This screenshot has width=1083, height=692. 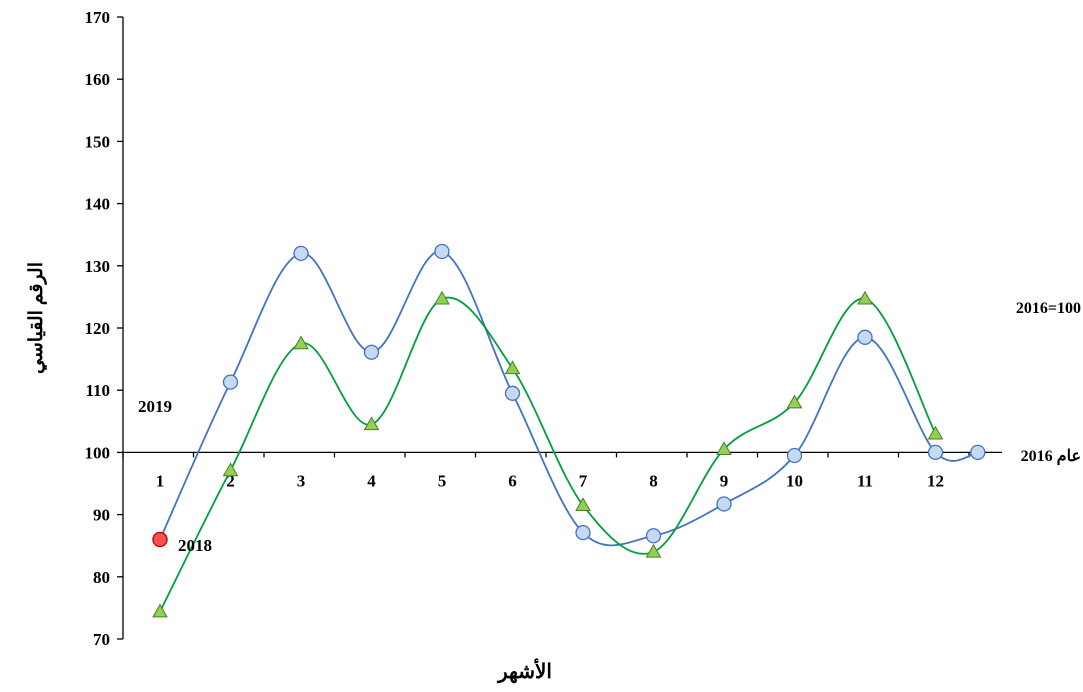 I want to click on y-tick-label: 70, so click(x=101, y=639).